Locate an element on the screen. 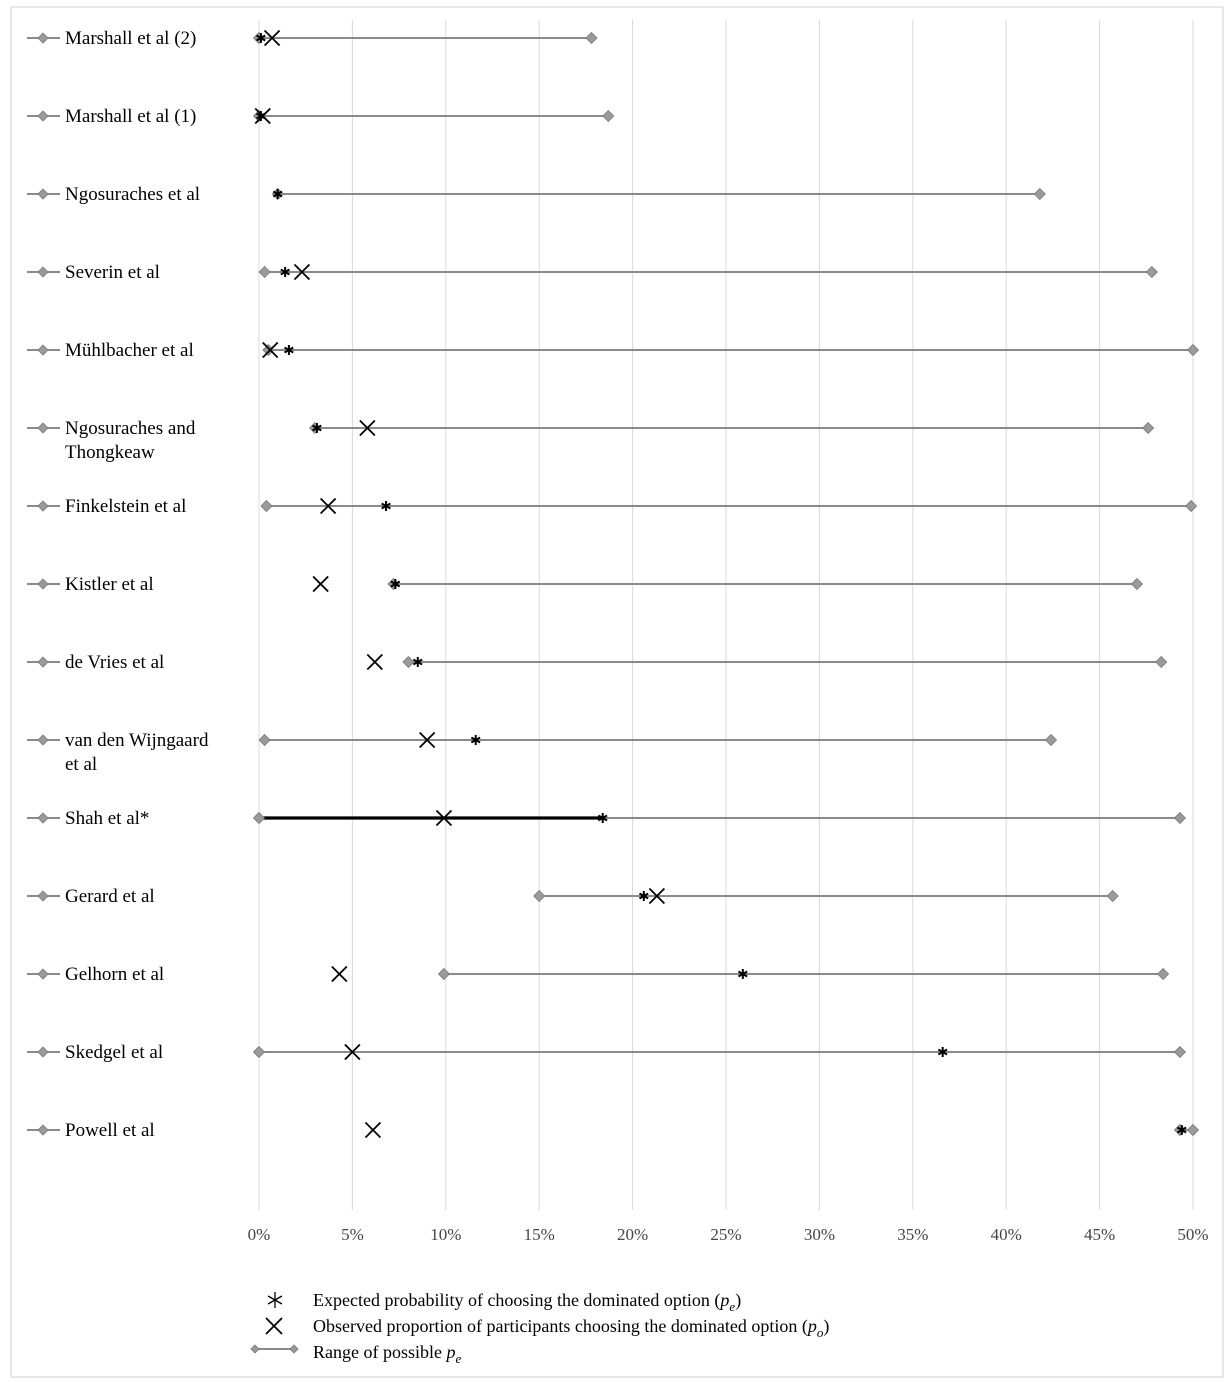  legend-range-diamond-left is located at coordinates (255, 1349).